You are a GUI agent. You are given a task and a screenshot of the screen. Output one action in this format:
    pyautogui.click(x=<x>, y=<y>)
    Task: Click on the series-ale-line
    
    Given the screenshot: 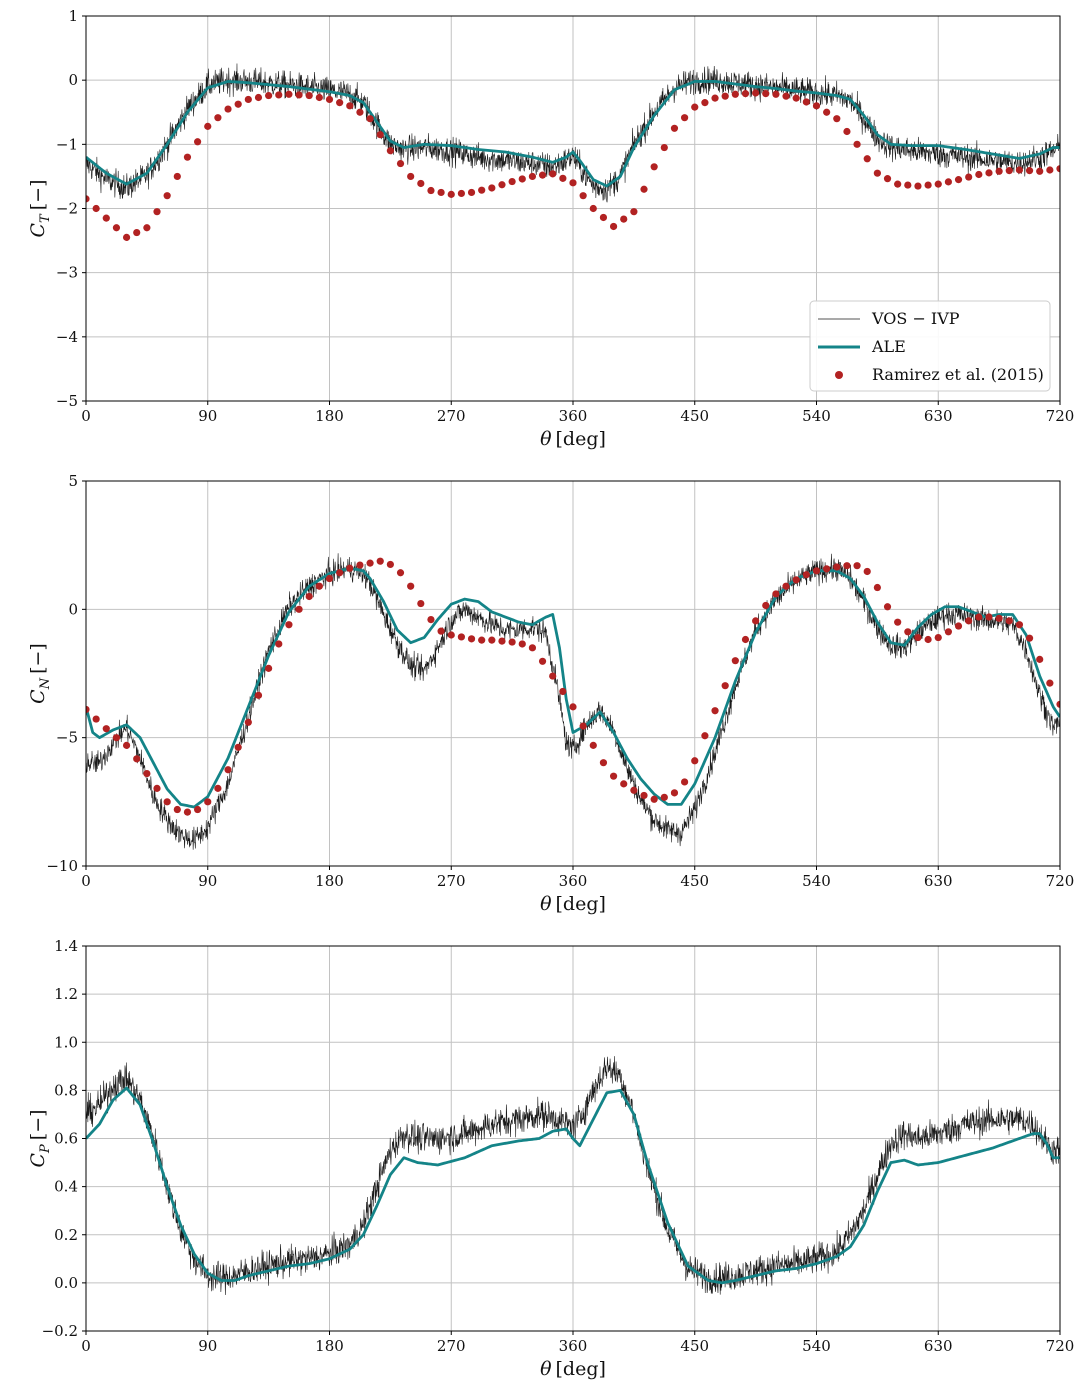 What is the action you would take?
    pyautogui.click(x=573, y=134)
    